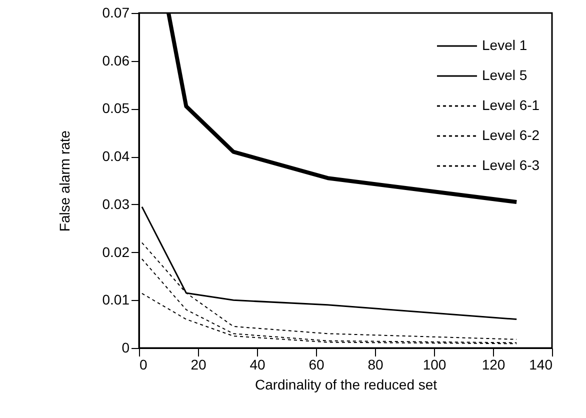 This screenshot has height=418, width=586. Describe the element at coordinates (346, 384) in the screenshot. I see `x-axis-title: Cardinality of the reduced set` at that location.